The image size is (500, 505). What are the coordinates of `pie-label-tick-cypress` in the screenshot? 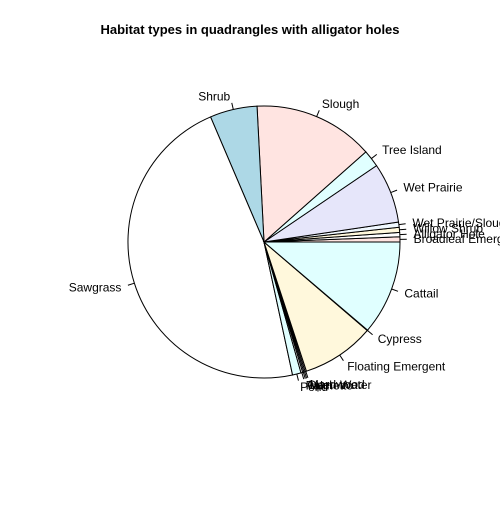 It's located at (369, 332).